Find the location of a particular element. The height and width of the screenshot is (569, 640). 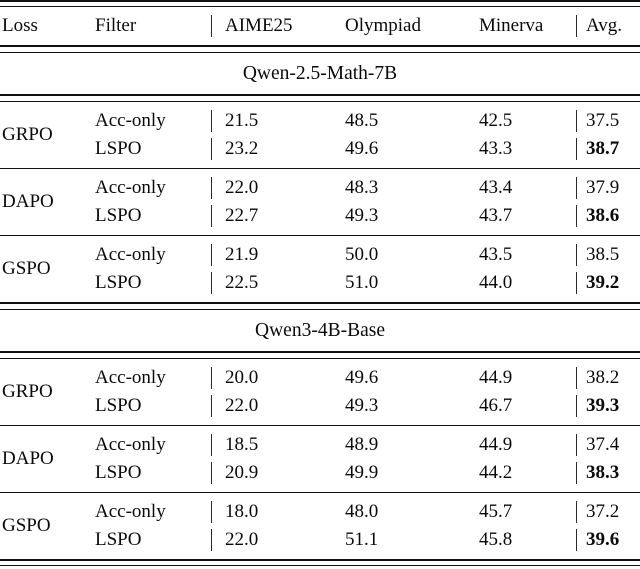

value-aime25: 18.0 is located at coordinates (278, 512).